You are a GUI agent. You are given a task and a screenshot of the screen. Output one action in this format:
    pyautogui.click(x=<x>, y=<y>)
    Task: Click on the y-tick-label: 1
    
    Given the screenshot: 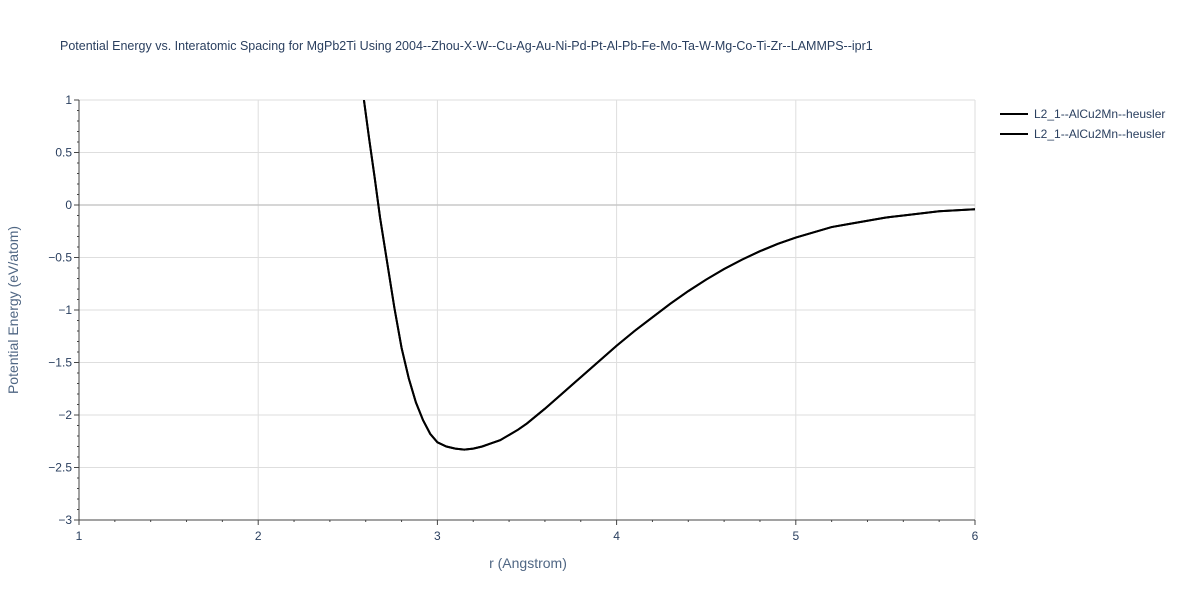 What is the action you would take?
    pyautogui.click(x=68, y=100)
    